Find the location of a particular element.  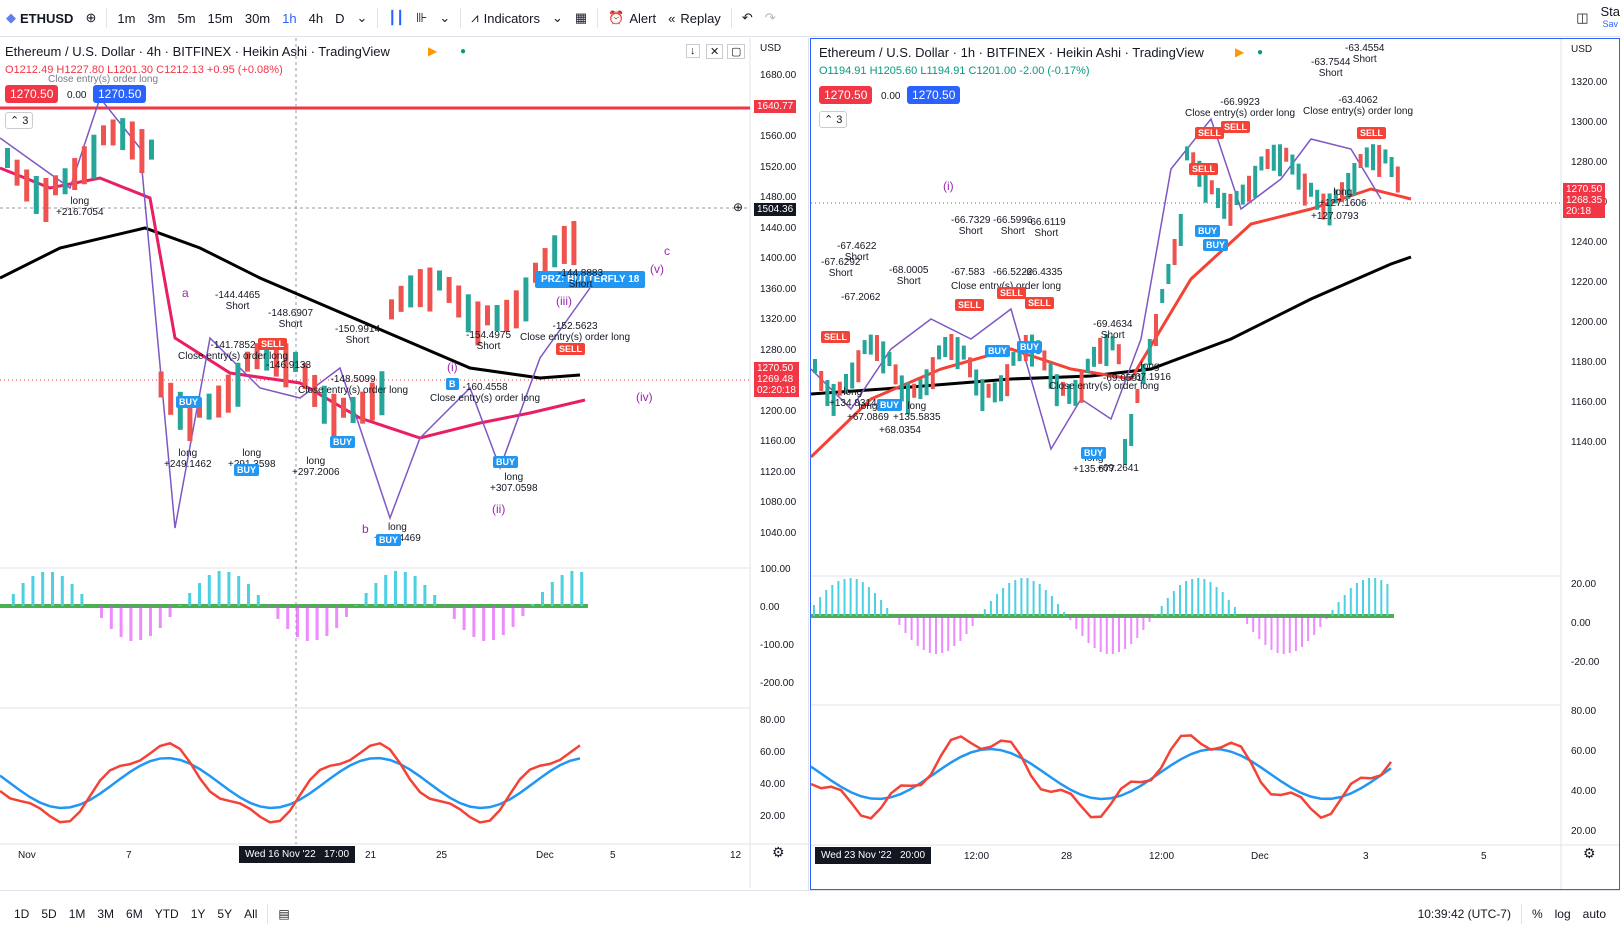

interval-5m: 5m is located at coordinates (186, 18).